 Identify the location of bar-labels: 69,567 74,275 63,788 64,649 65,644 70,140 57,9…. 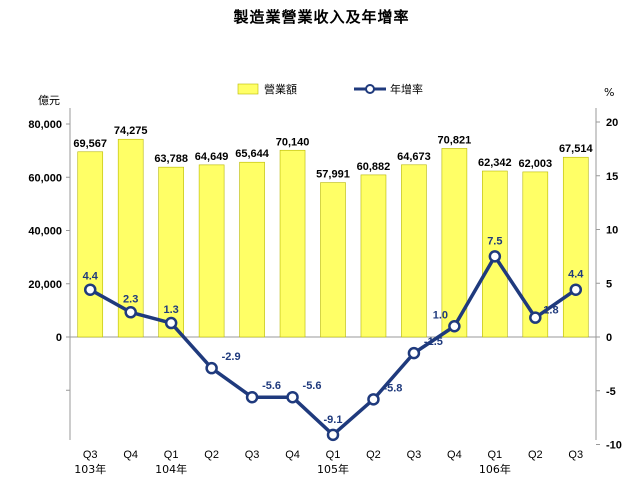
(333, 152).